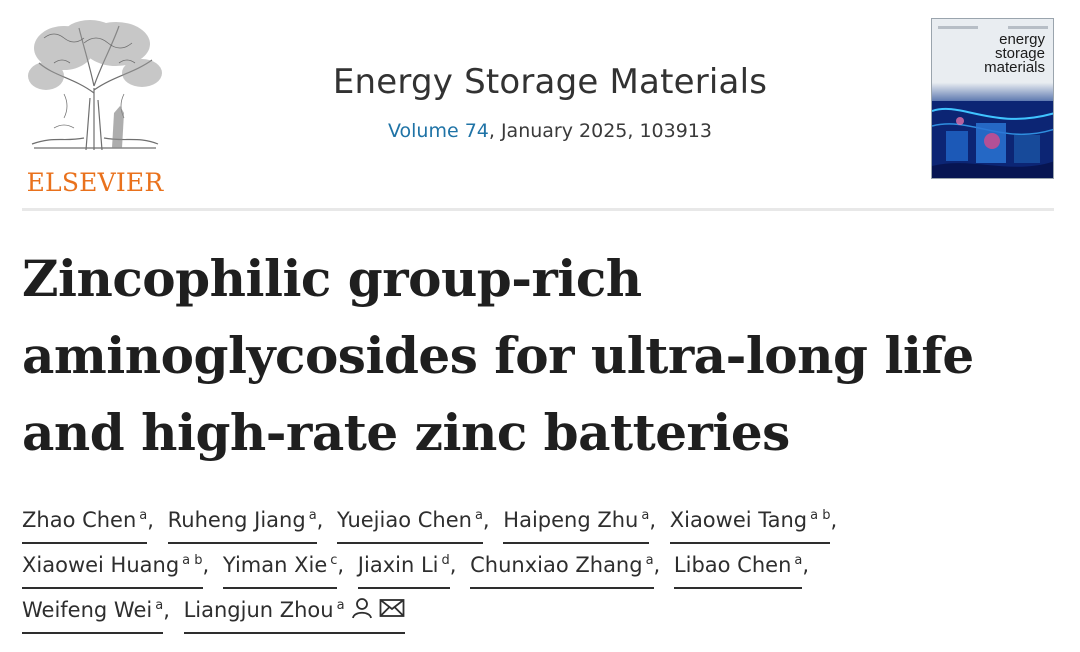 This screenshot has width=1080, height=652. Describe the element at coordinates (93, 614) in the screenshot. I see `author-link: Weifeng Wei a` at that location.